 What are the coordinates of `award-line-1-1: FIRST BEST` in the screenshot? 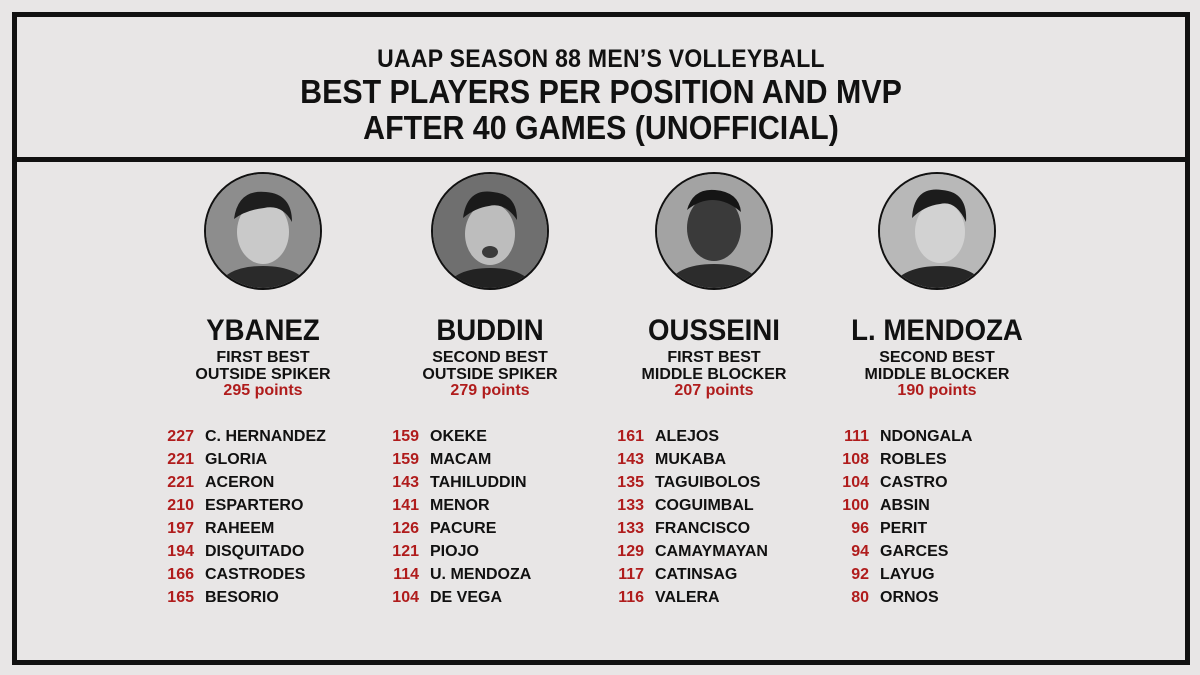 It's located at (263, 357).